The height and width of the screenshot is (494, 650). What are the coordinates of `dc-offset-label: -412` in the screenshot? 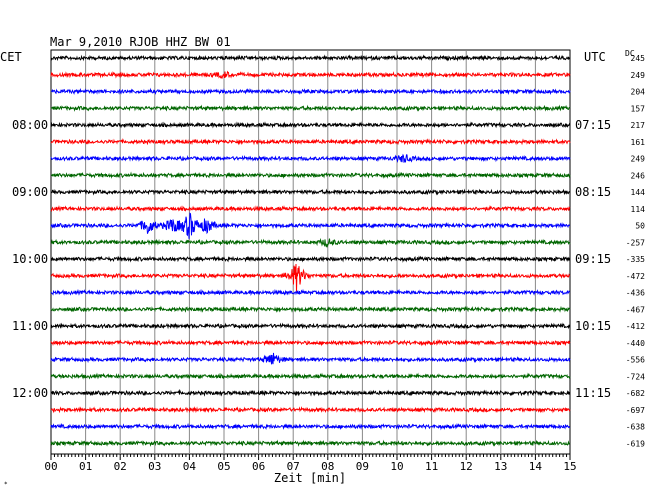 It's located at (635, 326).